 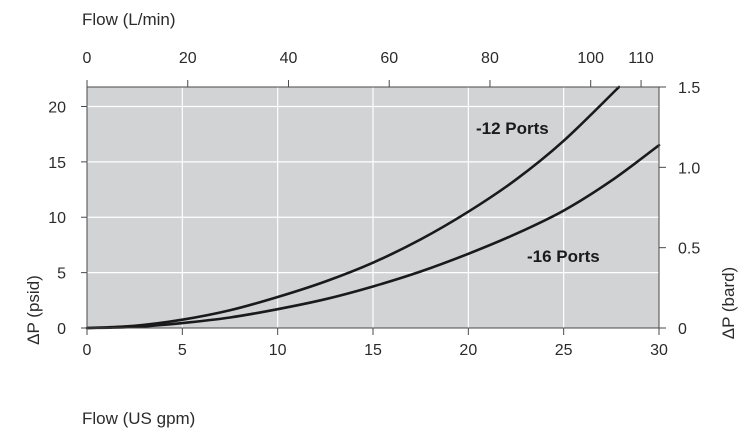 What do you see at coordinates (590, 58) in the screenshot?
I see `x2-tick-label: 100` at bounding box center [590, 58].